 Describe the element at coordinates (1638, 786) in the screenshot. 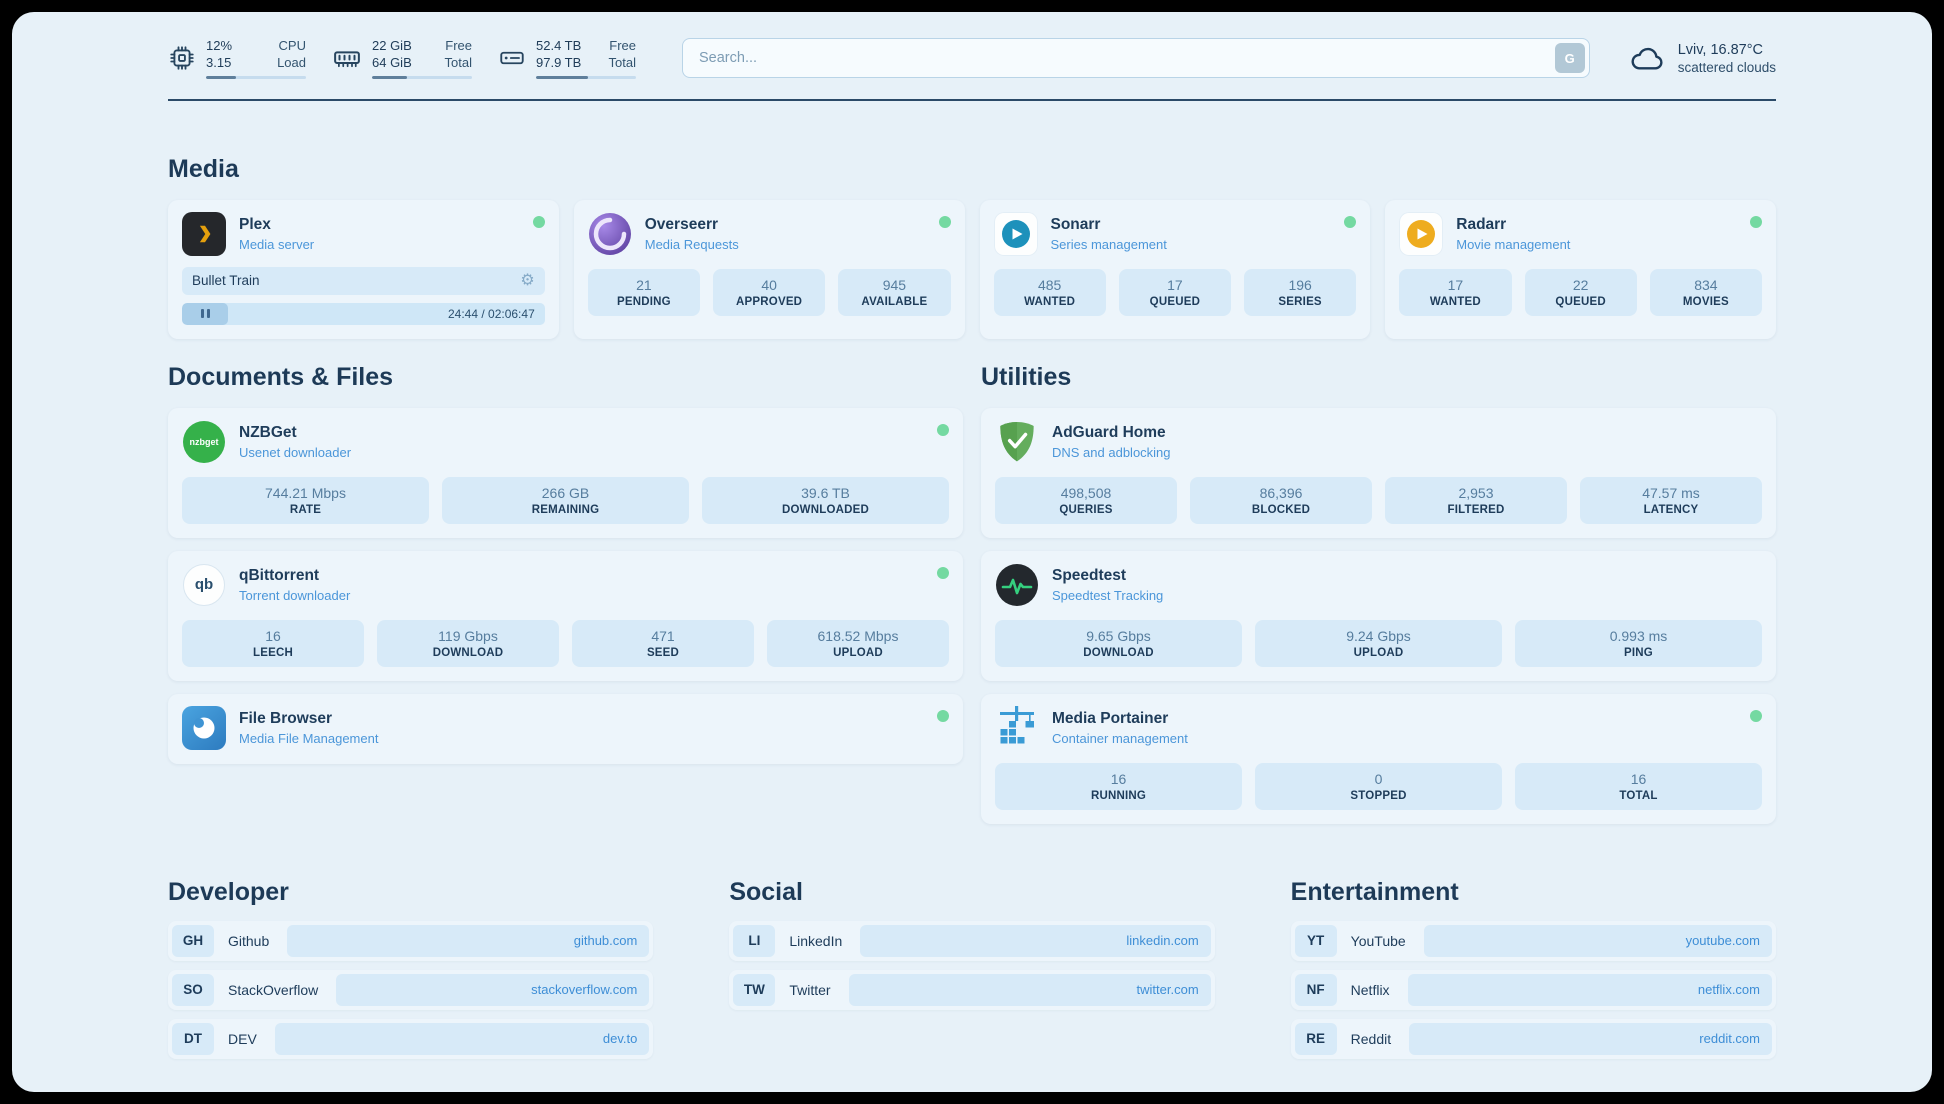

I see `stat-block: 16 TOTAL` at that location.